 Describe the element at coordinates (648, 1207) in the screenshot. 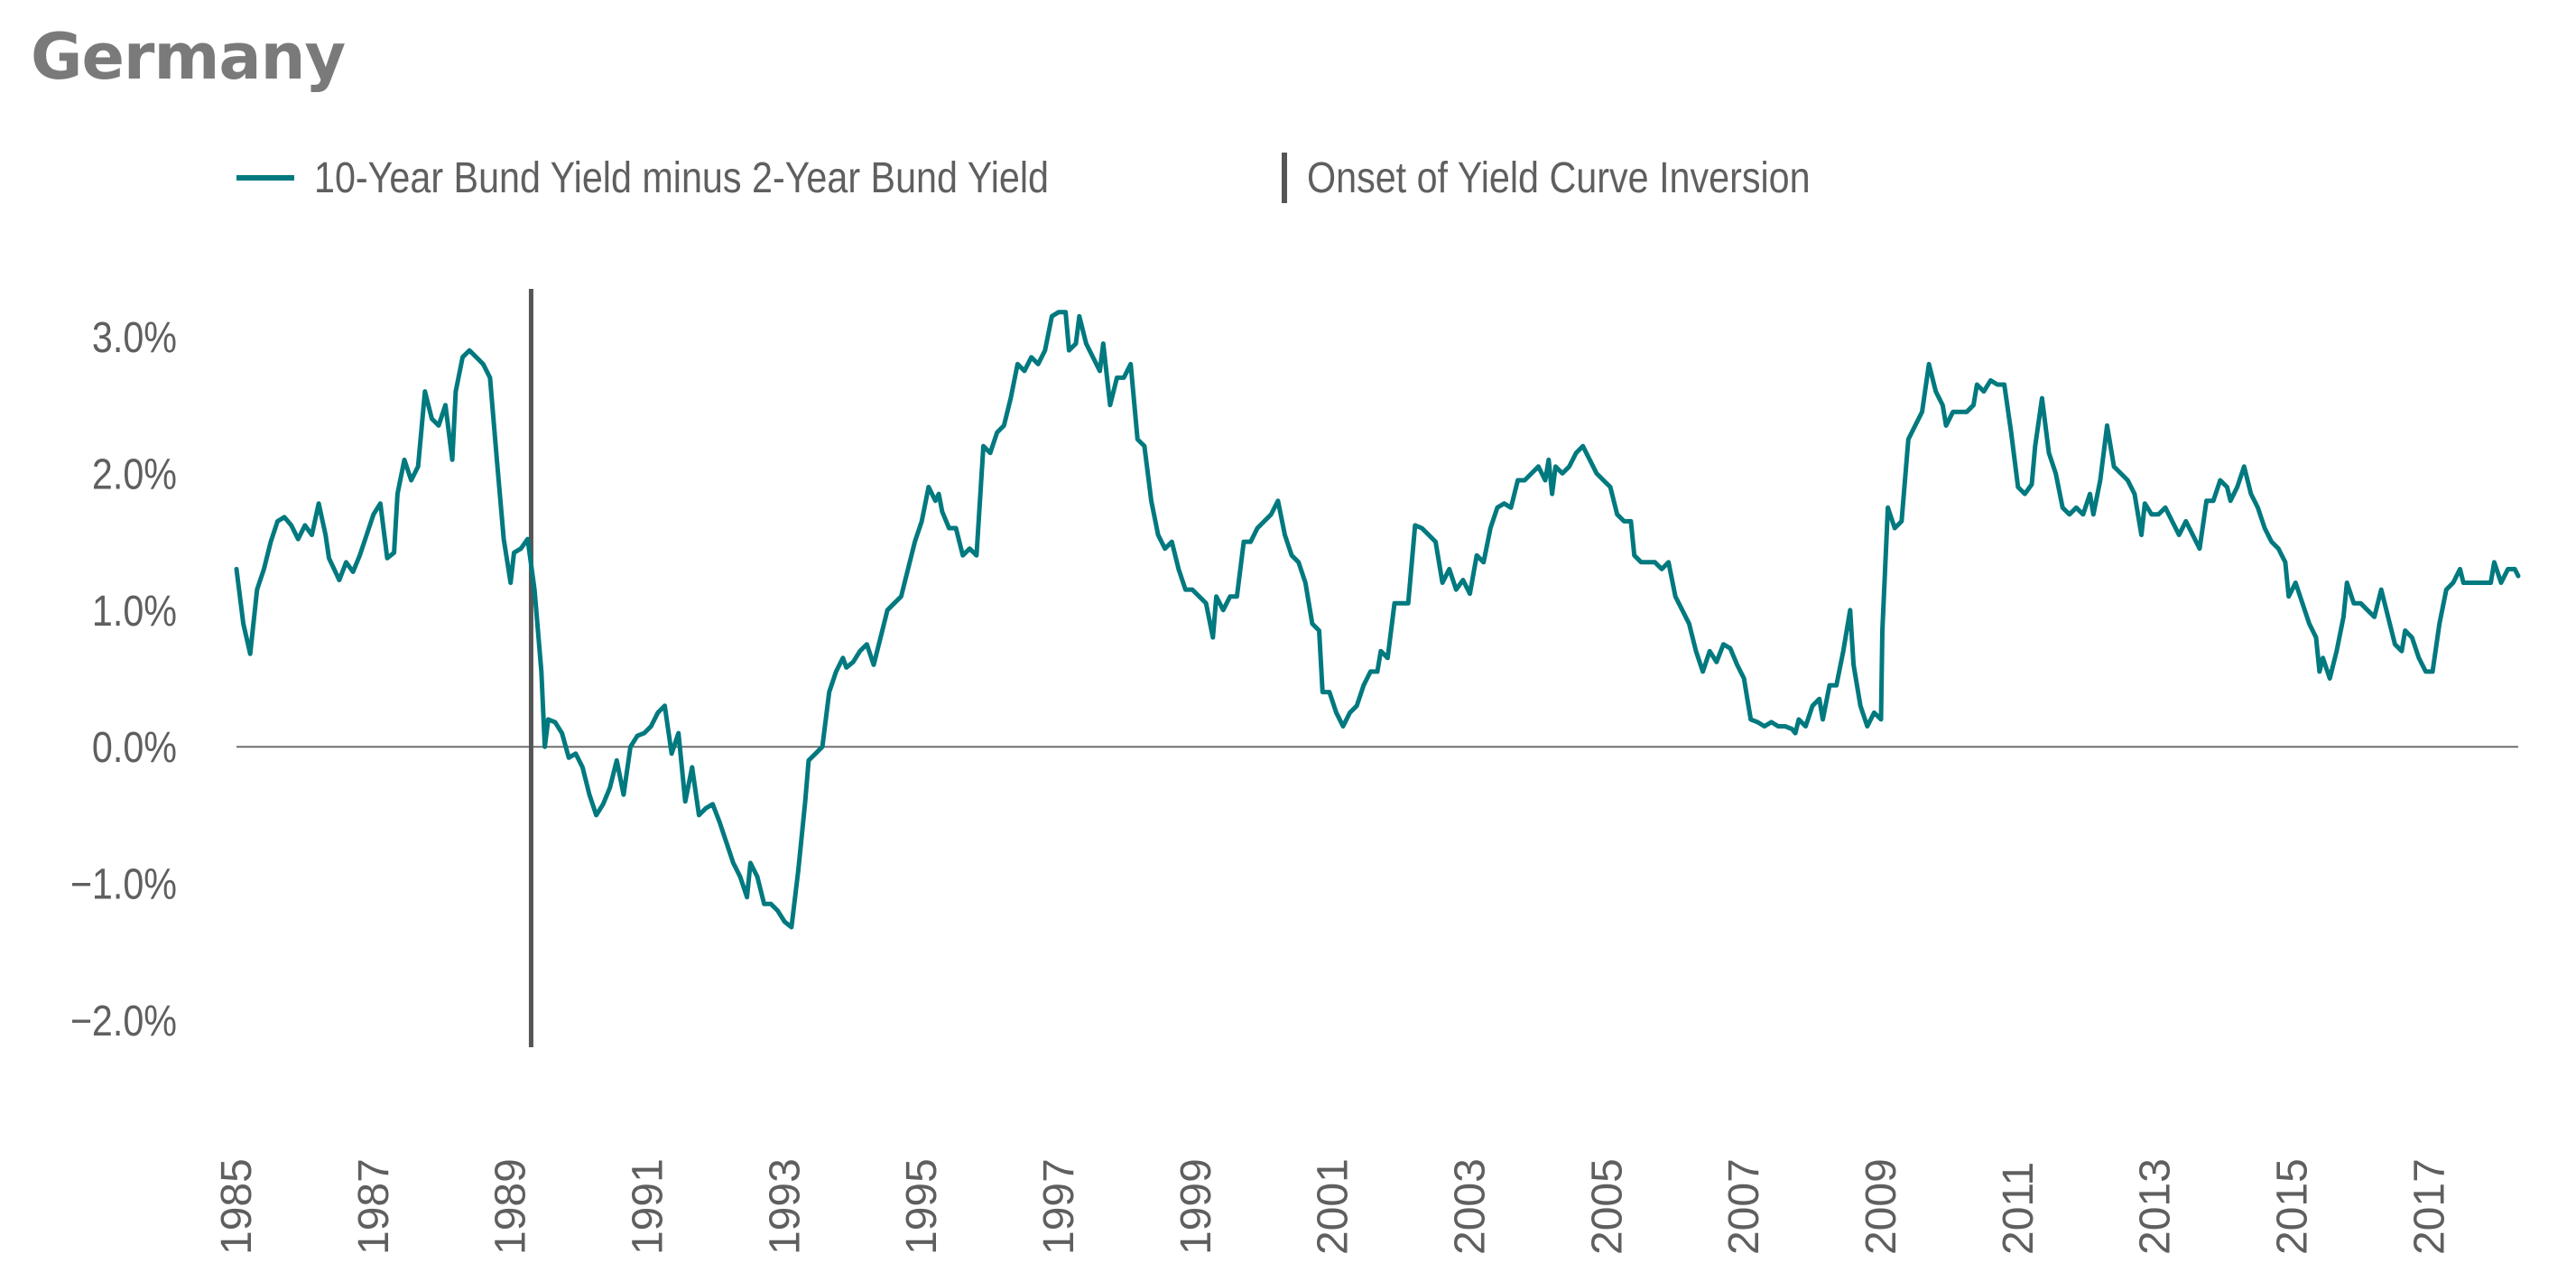

I see `x-tick-label: 1991` at that location.